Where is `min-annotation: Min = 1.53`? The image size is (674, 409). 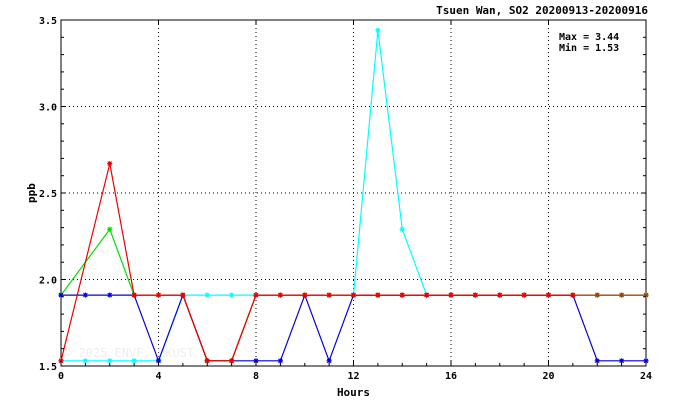
min-annotation: Min = 1.53 is located at coordinates (589, 48).